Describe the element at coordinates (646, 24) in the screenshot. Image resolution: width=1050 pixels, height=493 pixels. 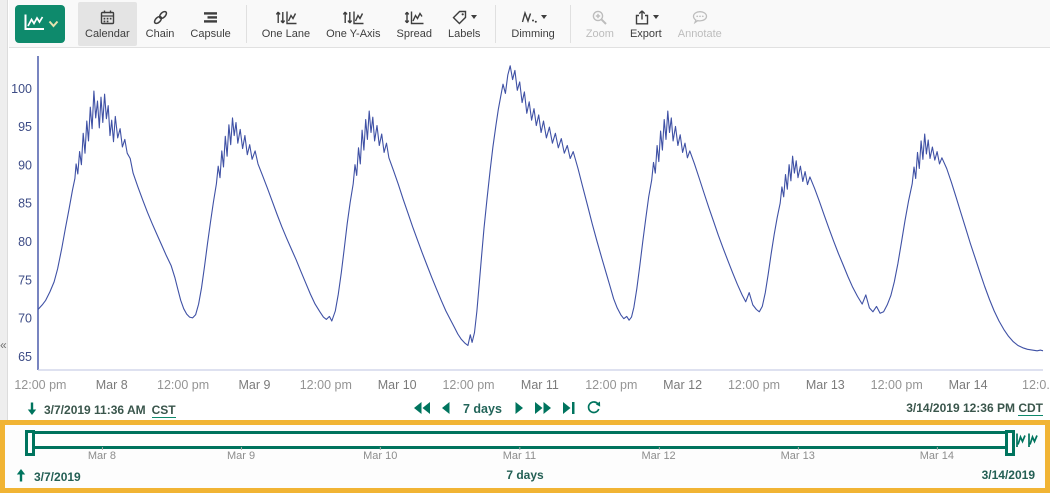
I see `toolbar-button-export: Export` at that location.